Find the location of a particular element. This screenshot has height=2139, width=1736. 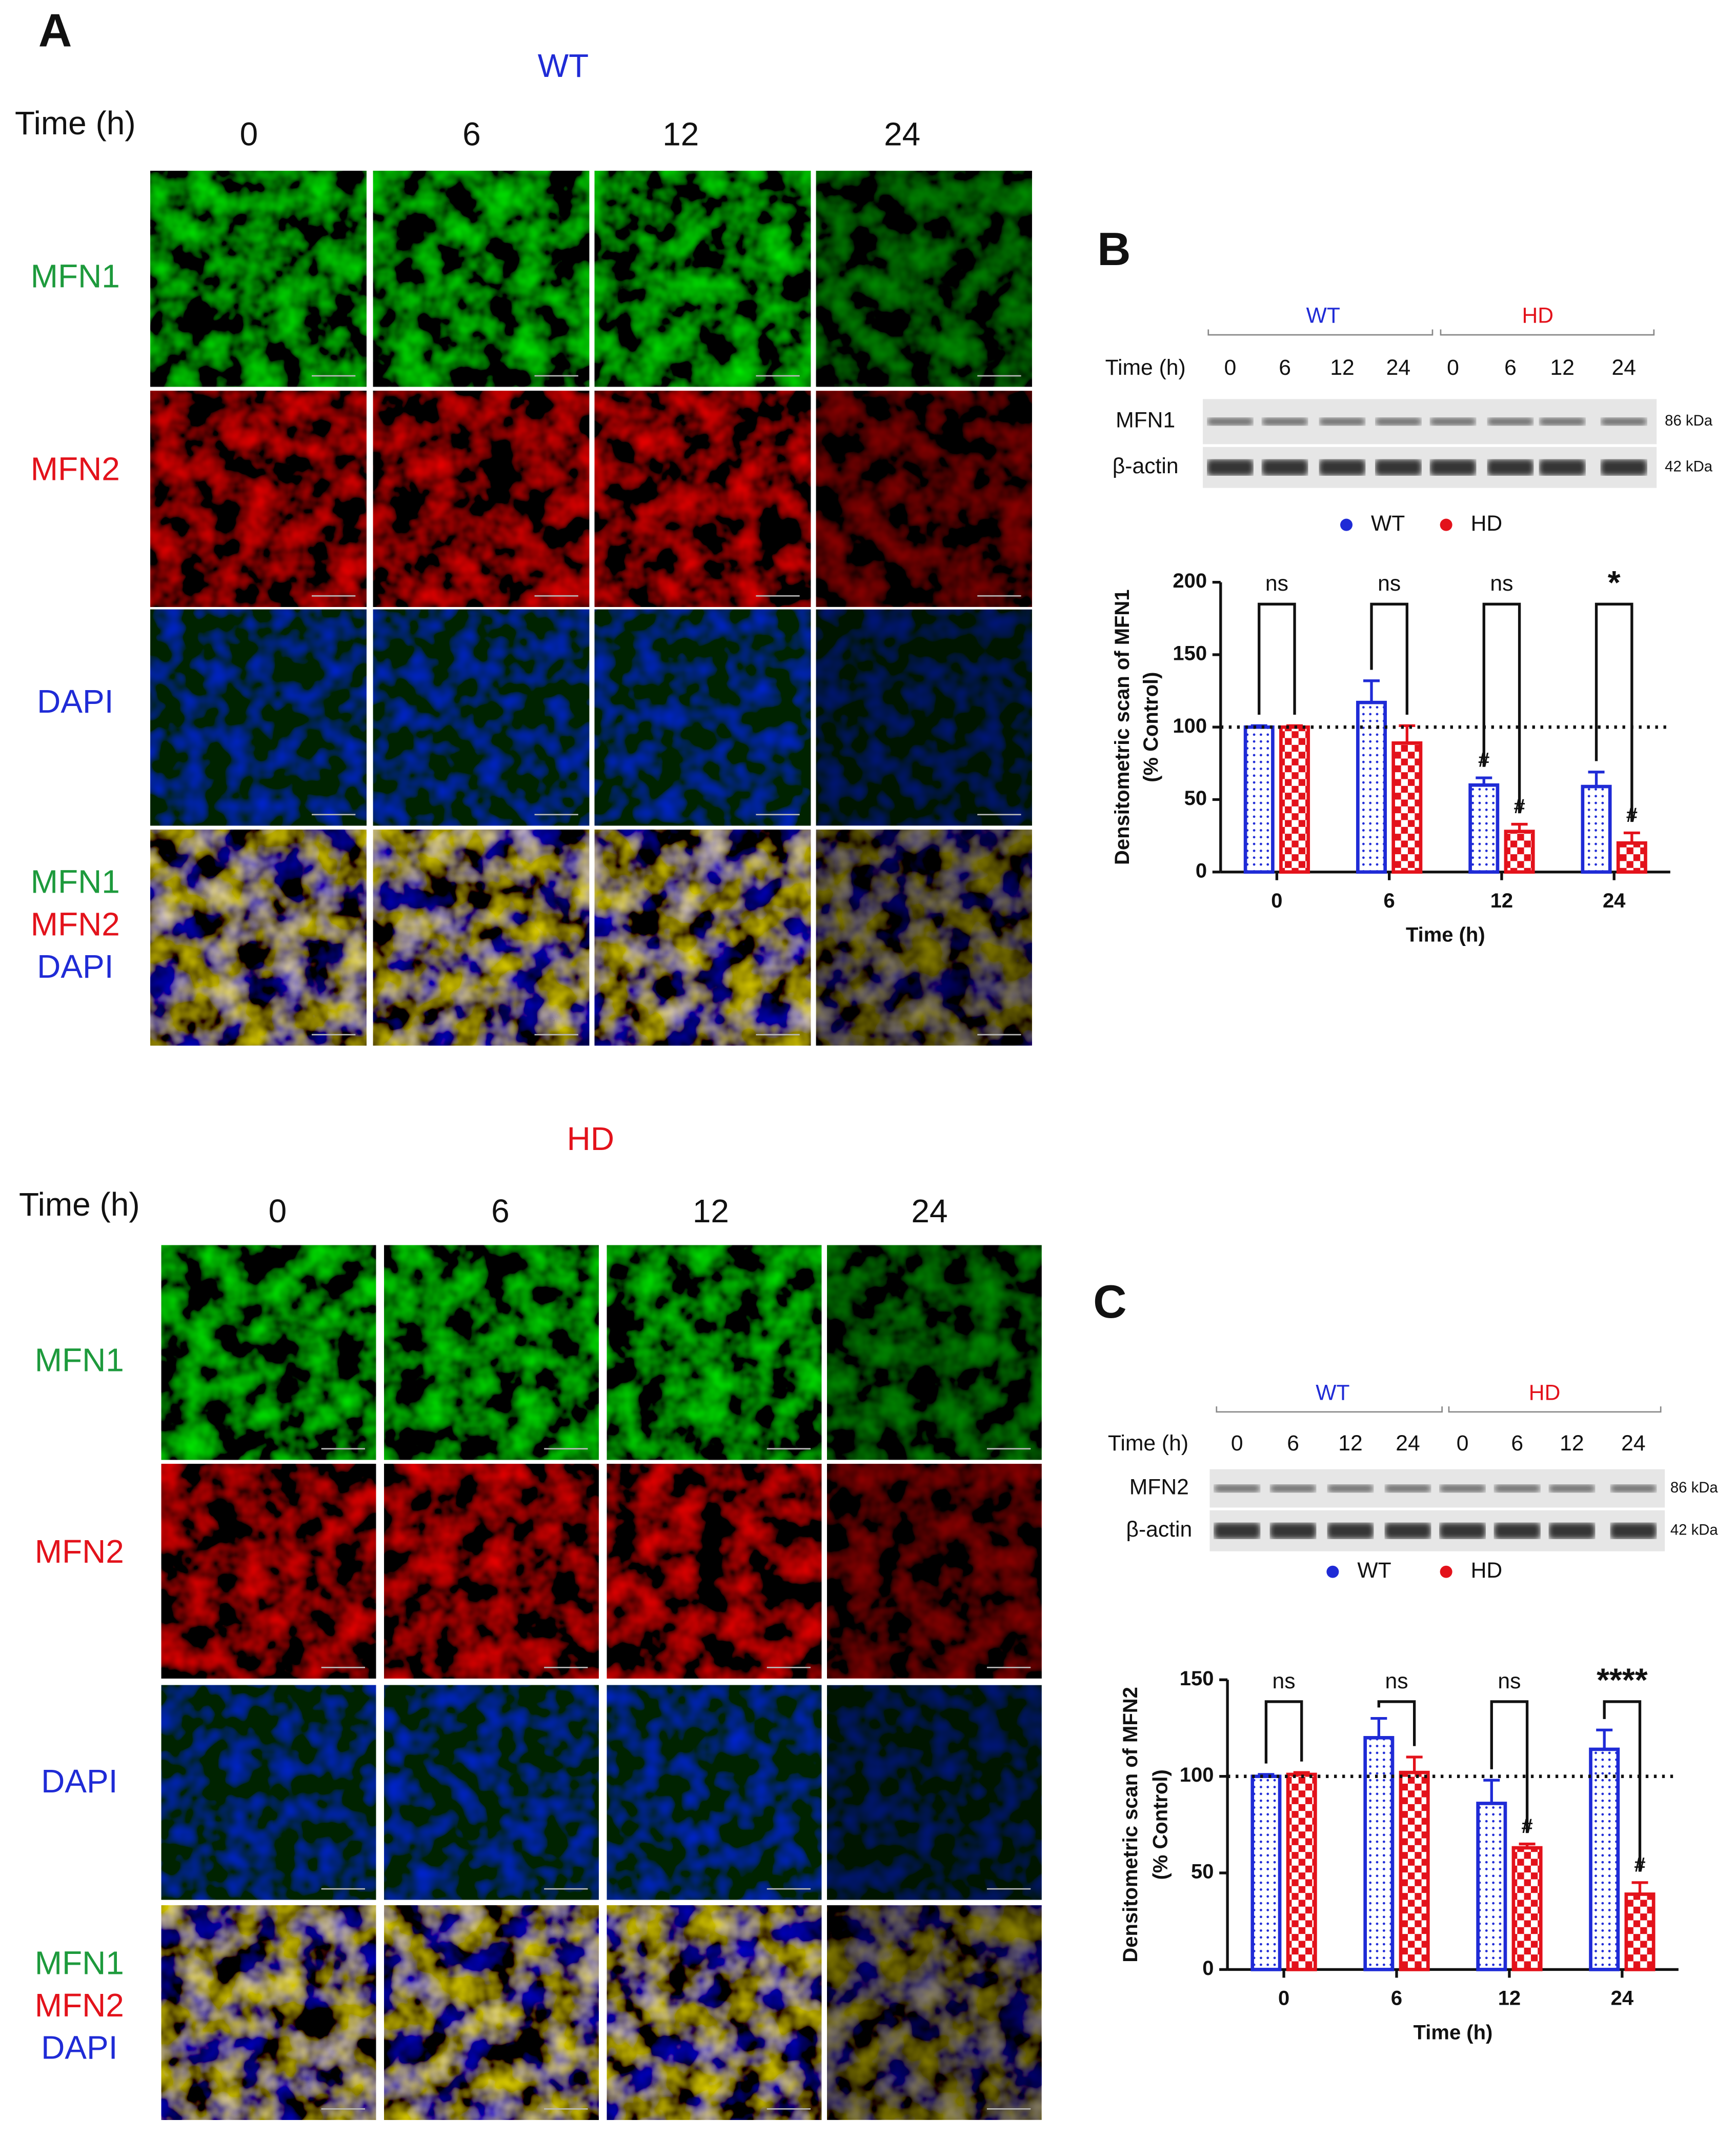

y-tick-label: 0 is located at coordinates (1208, 1968).